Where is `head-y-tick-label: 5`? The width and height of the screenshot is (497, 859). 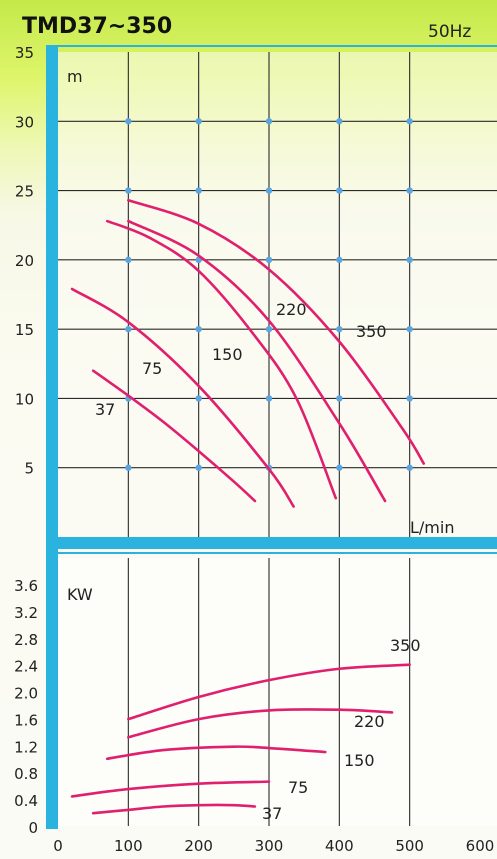 head-y-tick-label: 5 is located at coordinates (29, 469).